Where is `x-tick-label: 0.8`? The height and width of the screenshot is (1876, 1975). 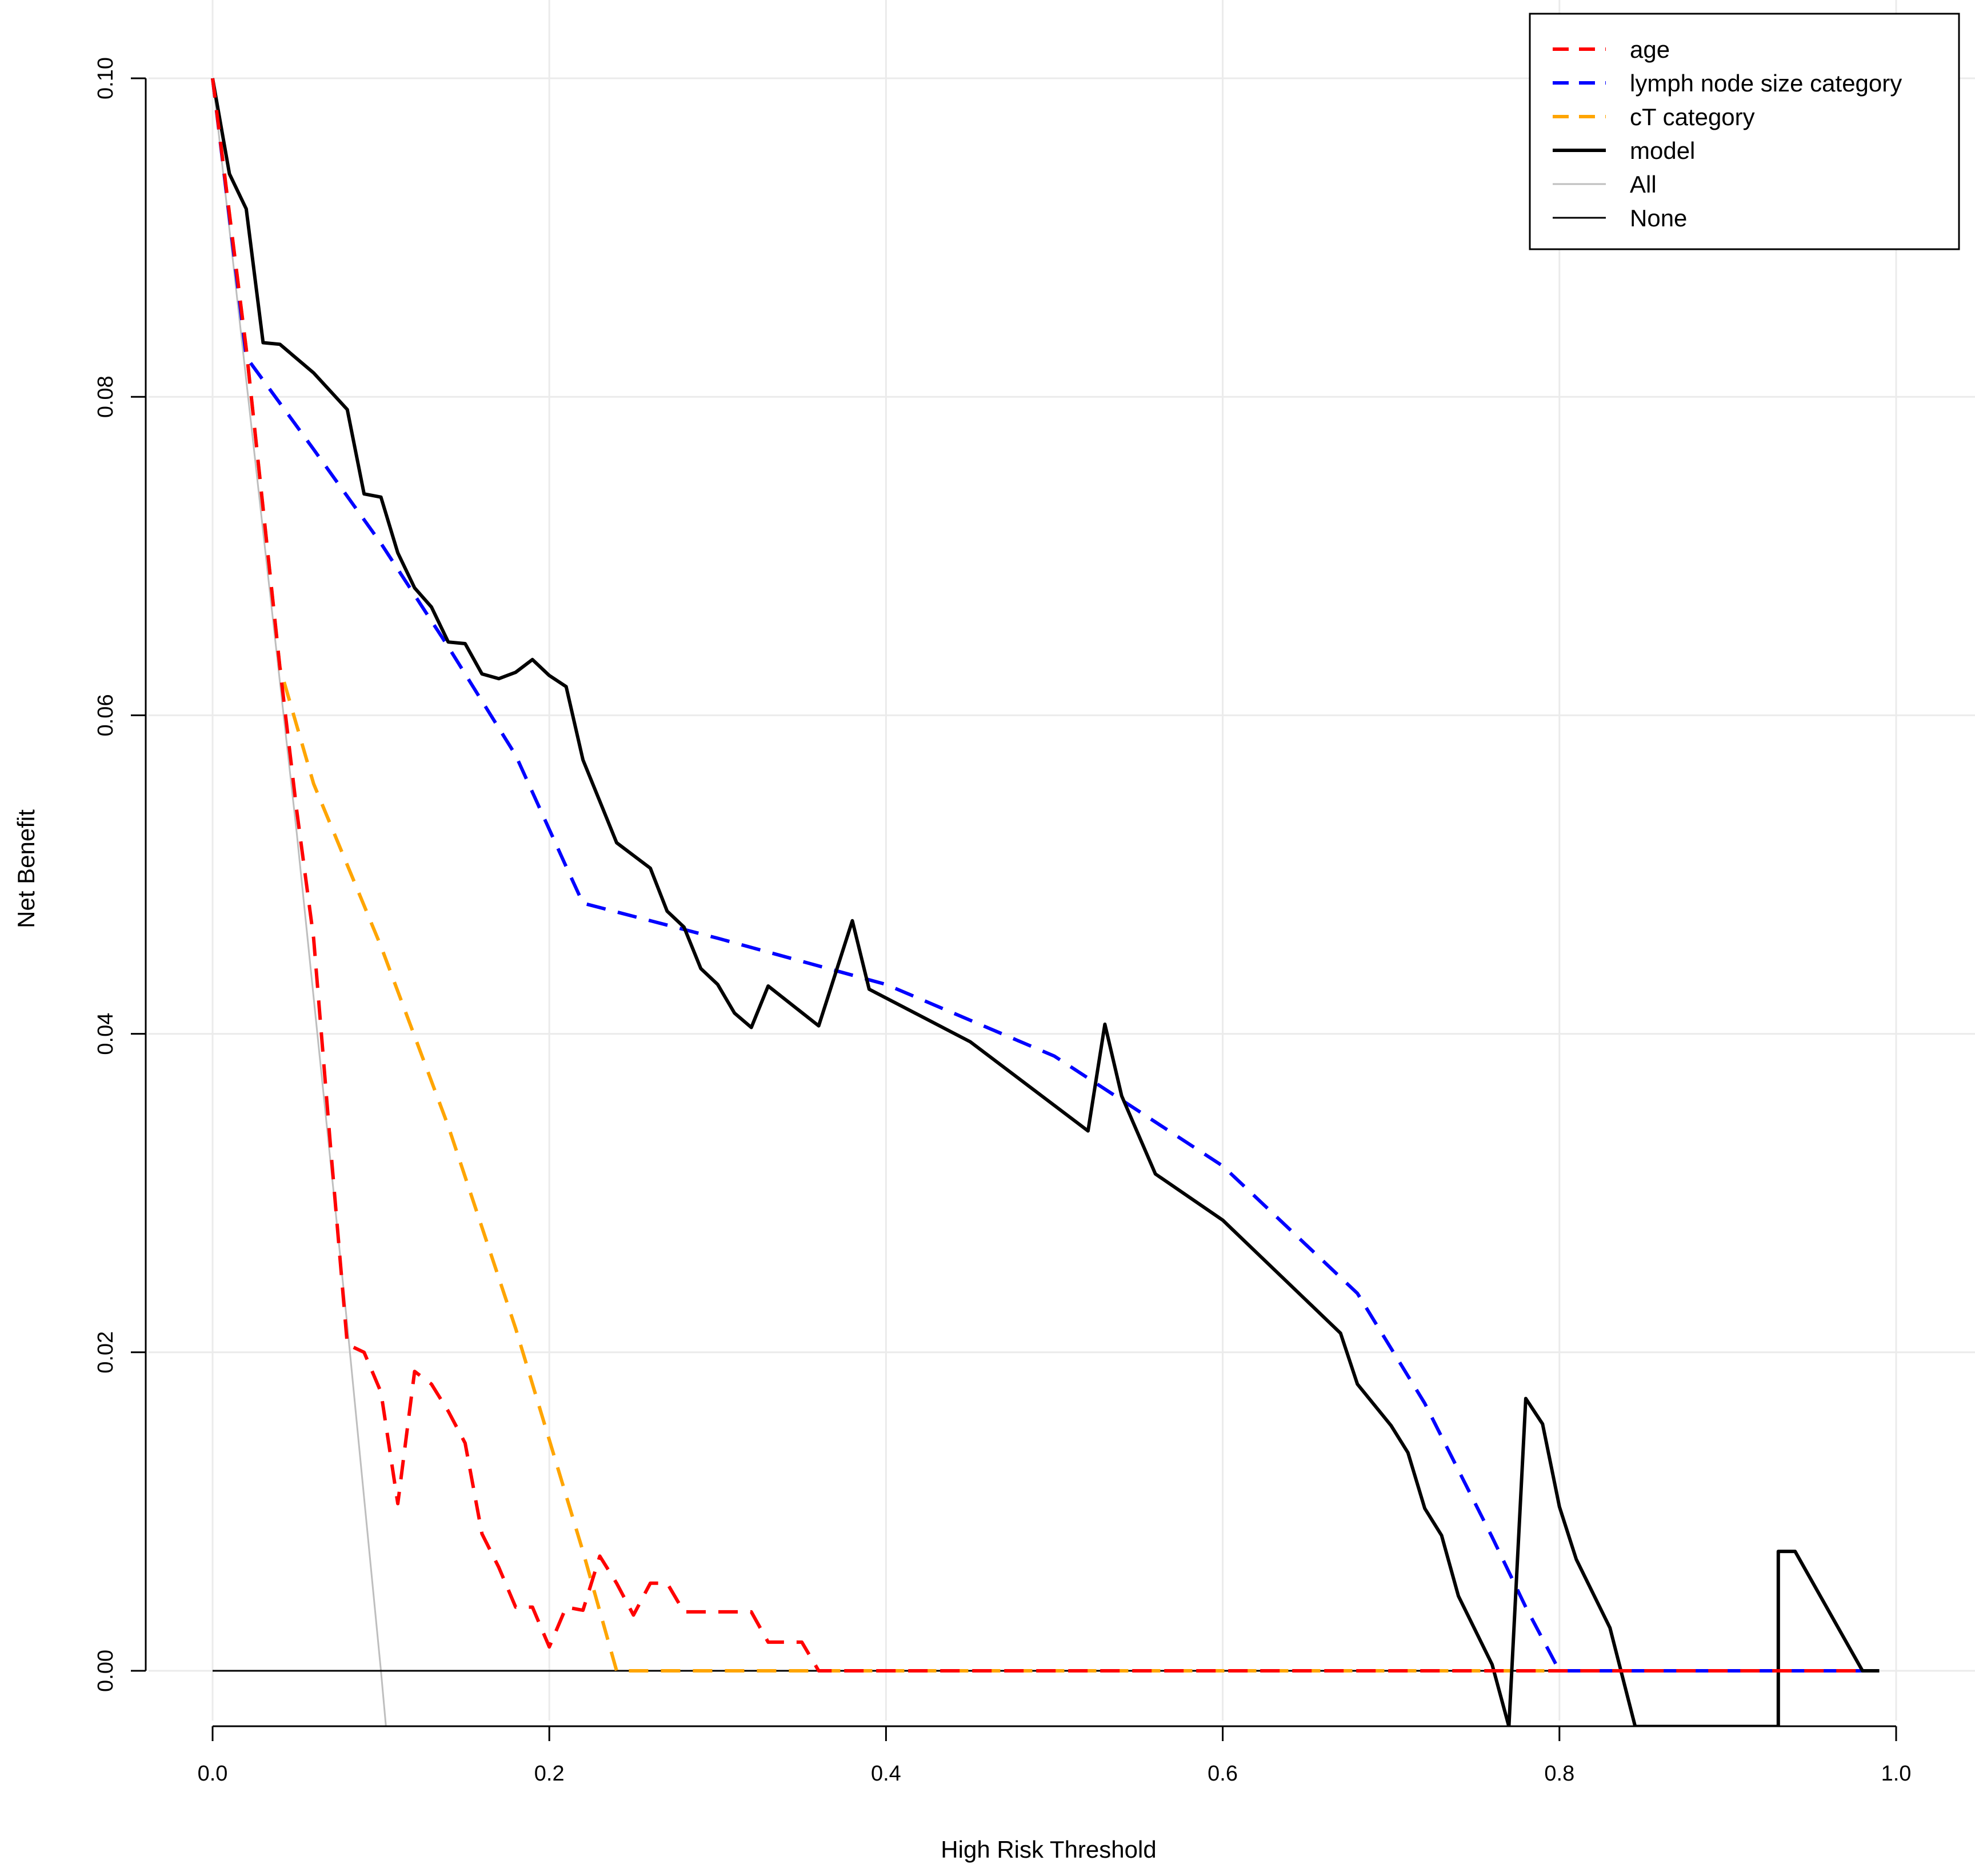
x-tick-label: 0.8 is located at coordinates (1559, 1774).